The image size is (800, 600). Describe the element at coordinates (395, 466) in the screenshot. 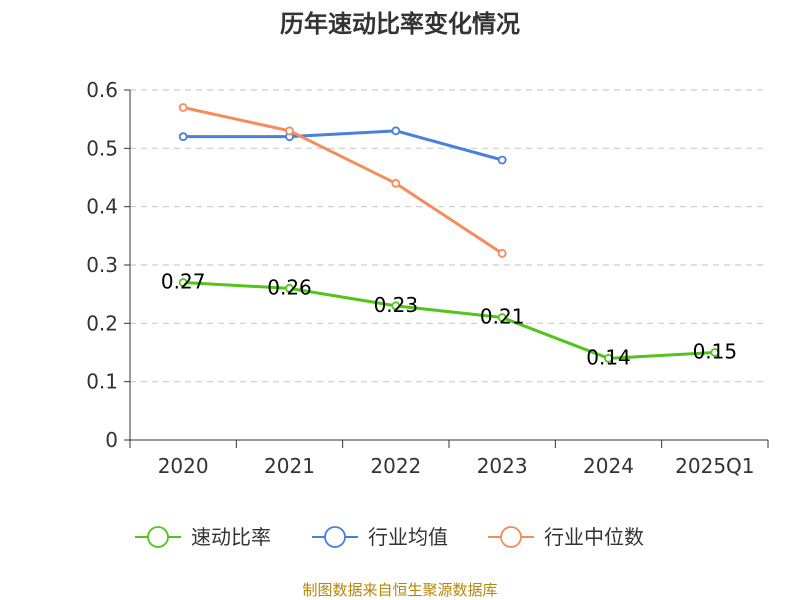

I see `x-tick-label: 2022` at that location.